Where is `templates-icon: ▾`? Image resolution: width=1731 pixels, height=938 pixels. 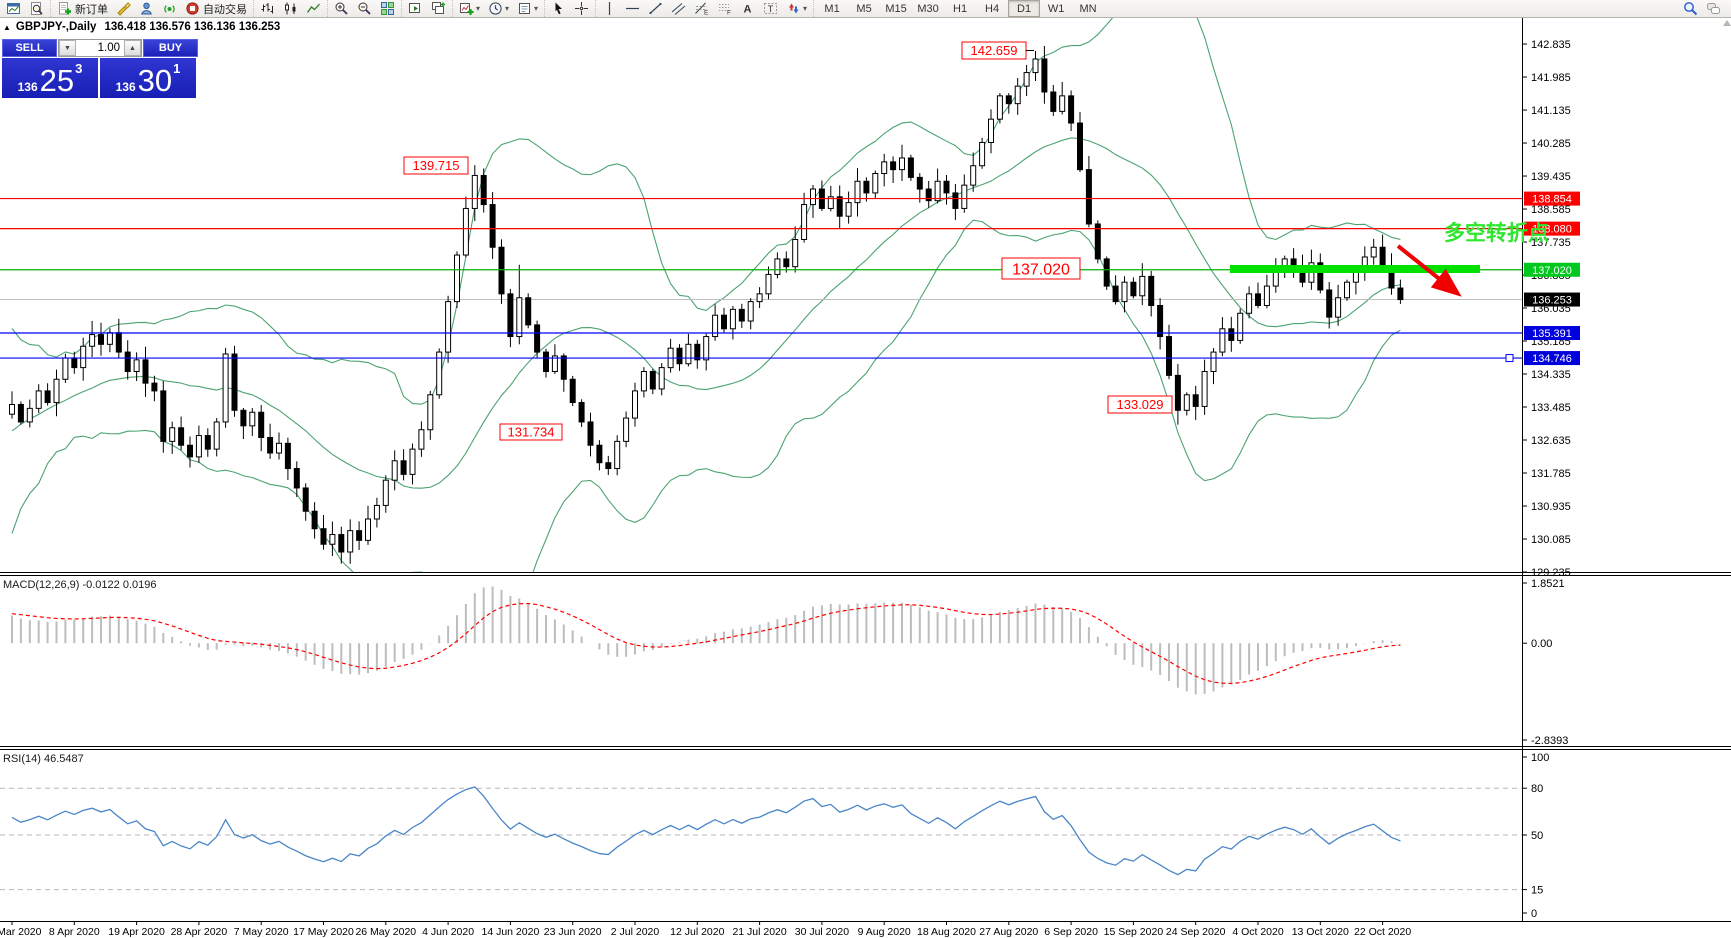
templates-icon: ▾ is located at coordinates (527, 8).